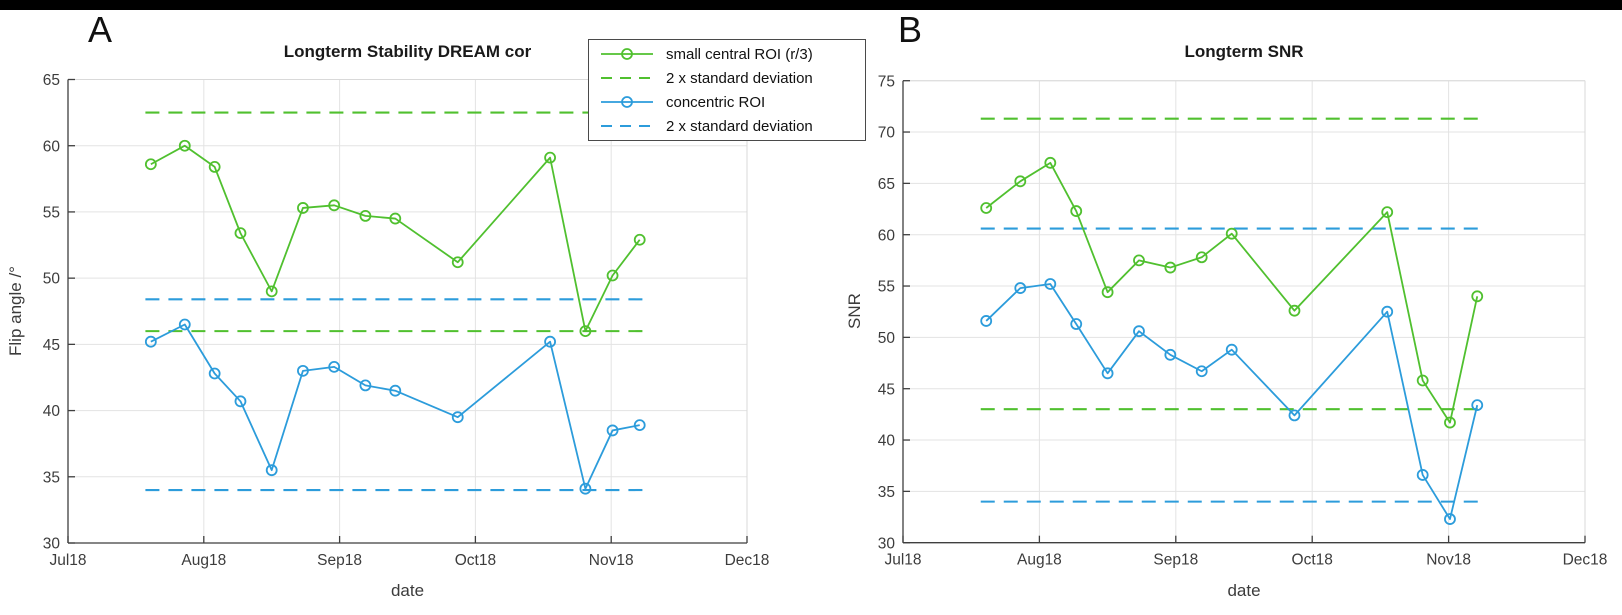 This screenshot has height=615, width=1622. What do you see at coordinates (1244, 590) in the screenshot?
I see `panel-b-xlabel: date` at bounding box center [1244, 590].